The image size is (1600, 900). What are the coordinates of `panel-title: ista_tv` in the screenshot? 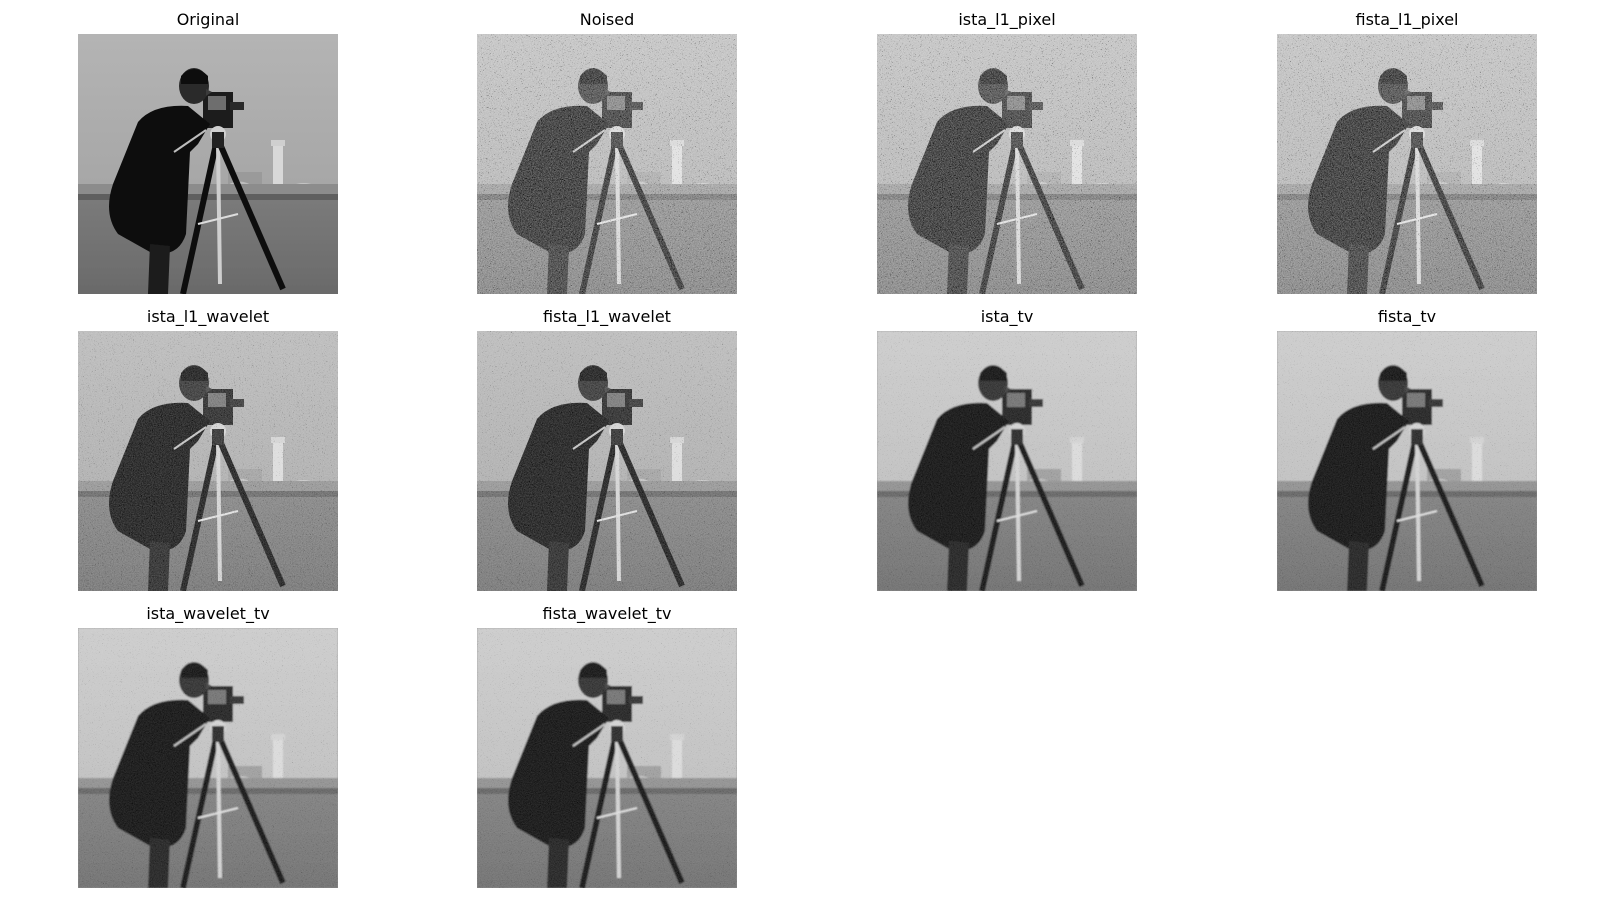 It's located at (1007, 316).